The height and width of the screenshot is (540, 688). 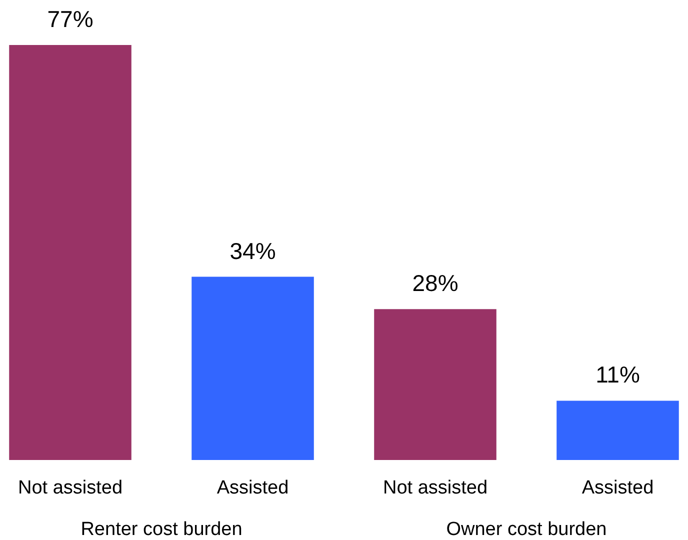 I want to click on data-label: 34%, so click(x=253, y=251).